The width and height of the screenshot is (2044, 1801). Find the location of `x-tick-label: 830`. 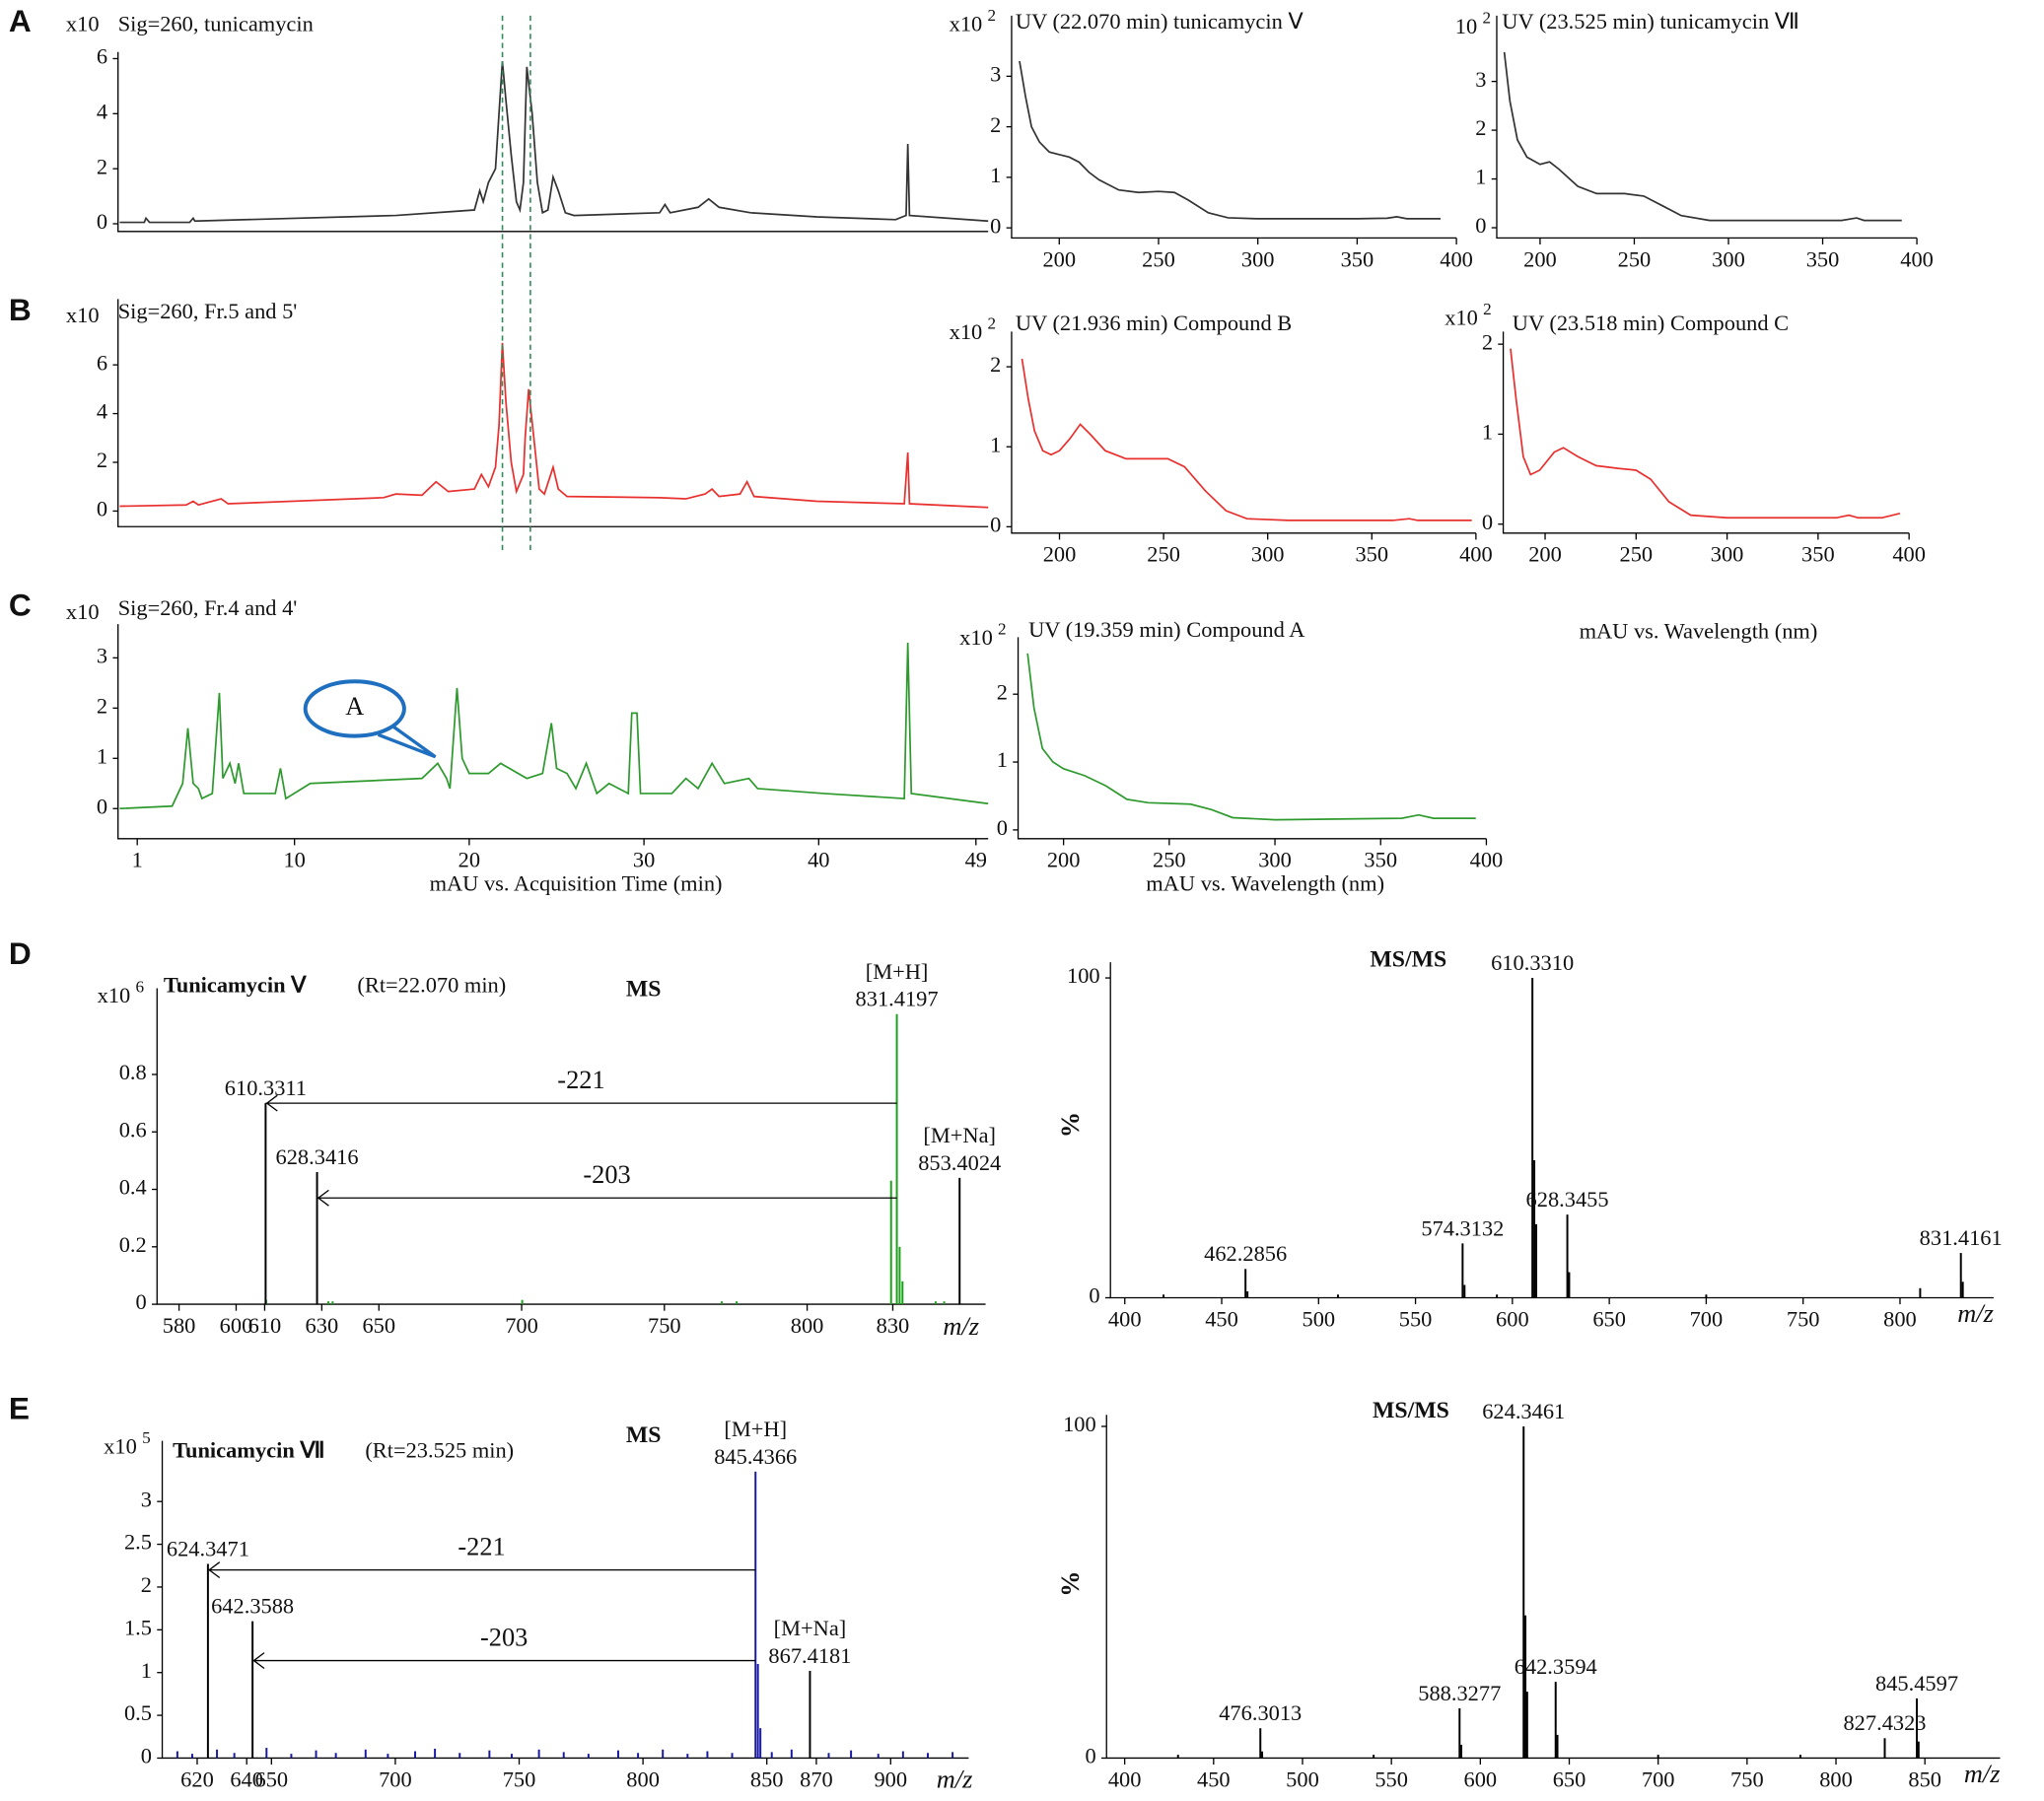

x-tick-label: 830 is located at coordinates (894, 1326).